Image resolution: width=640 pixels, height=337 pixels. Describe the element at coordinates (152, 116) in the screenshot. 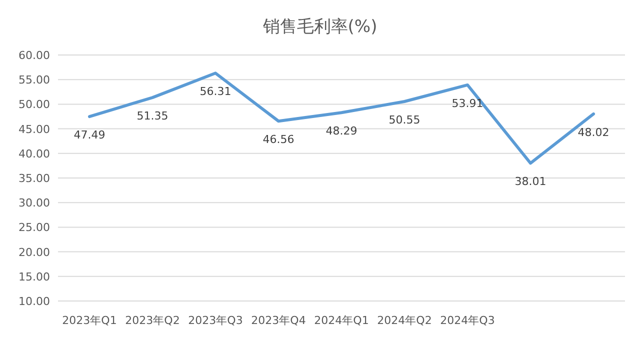

I see `data-label: 51.35` at that location.